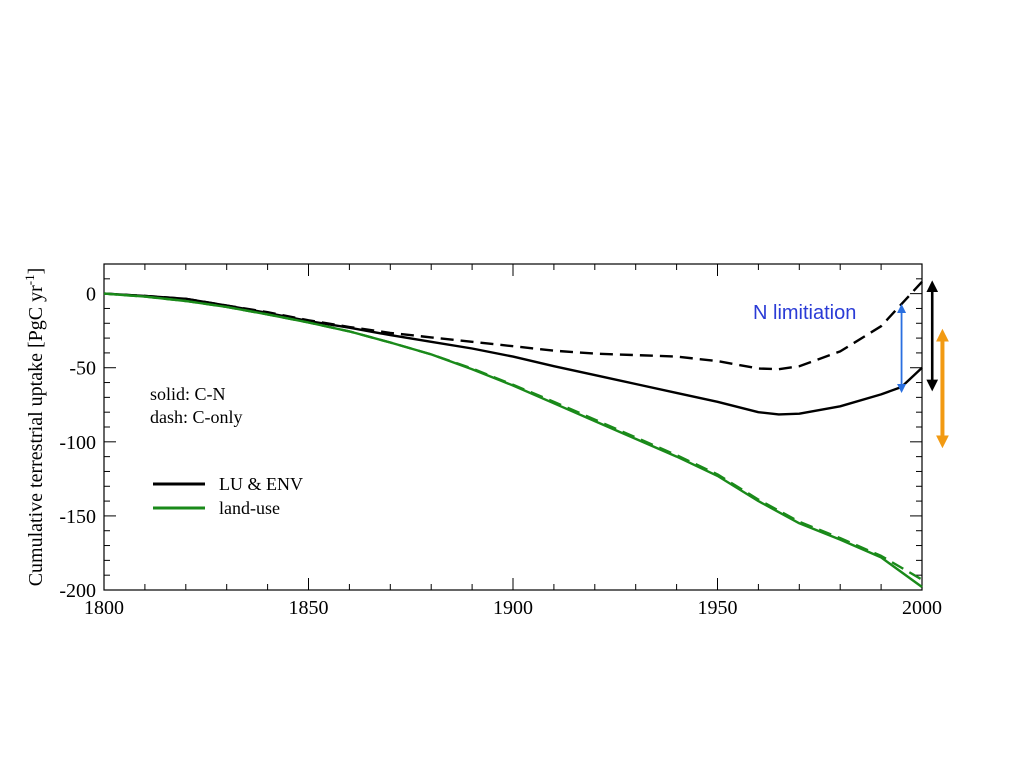  I want to click on n-limitation-label: N limitiation, so click(804, 313).